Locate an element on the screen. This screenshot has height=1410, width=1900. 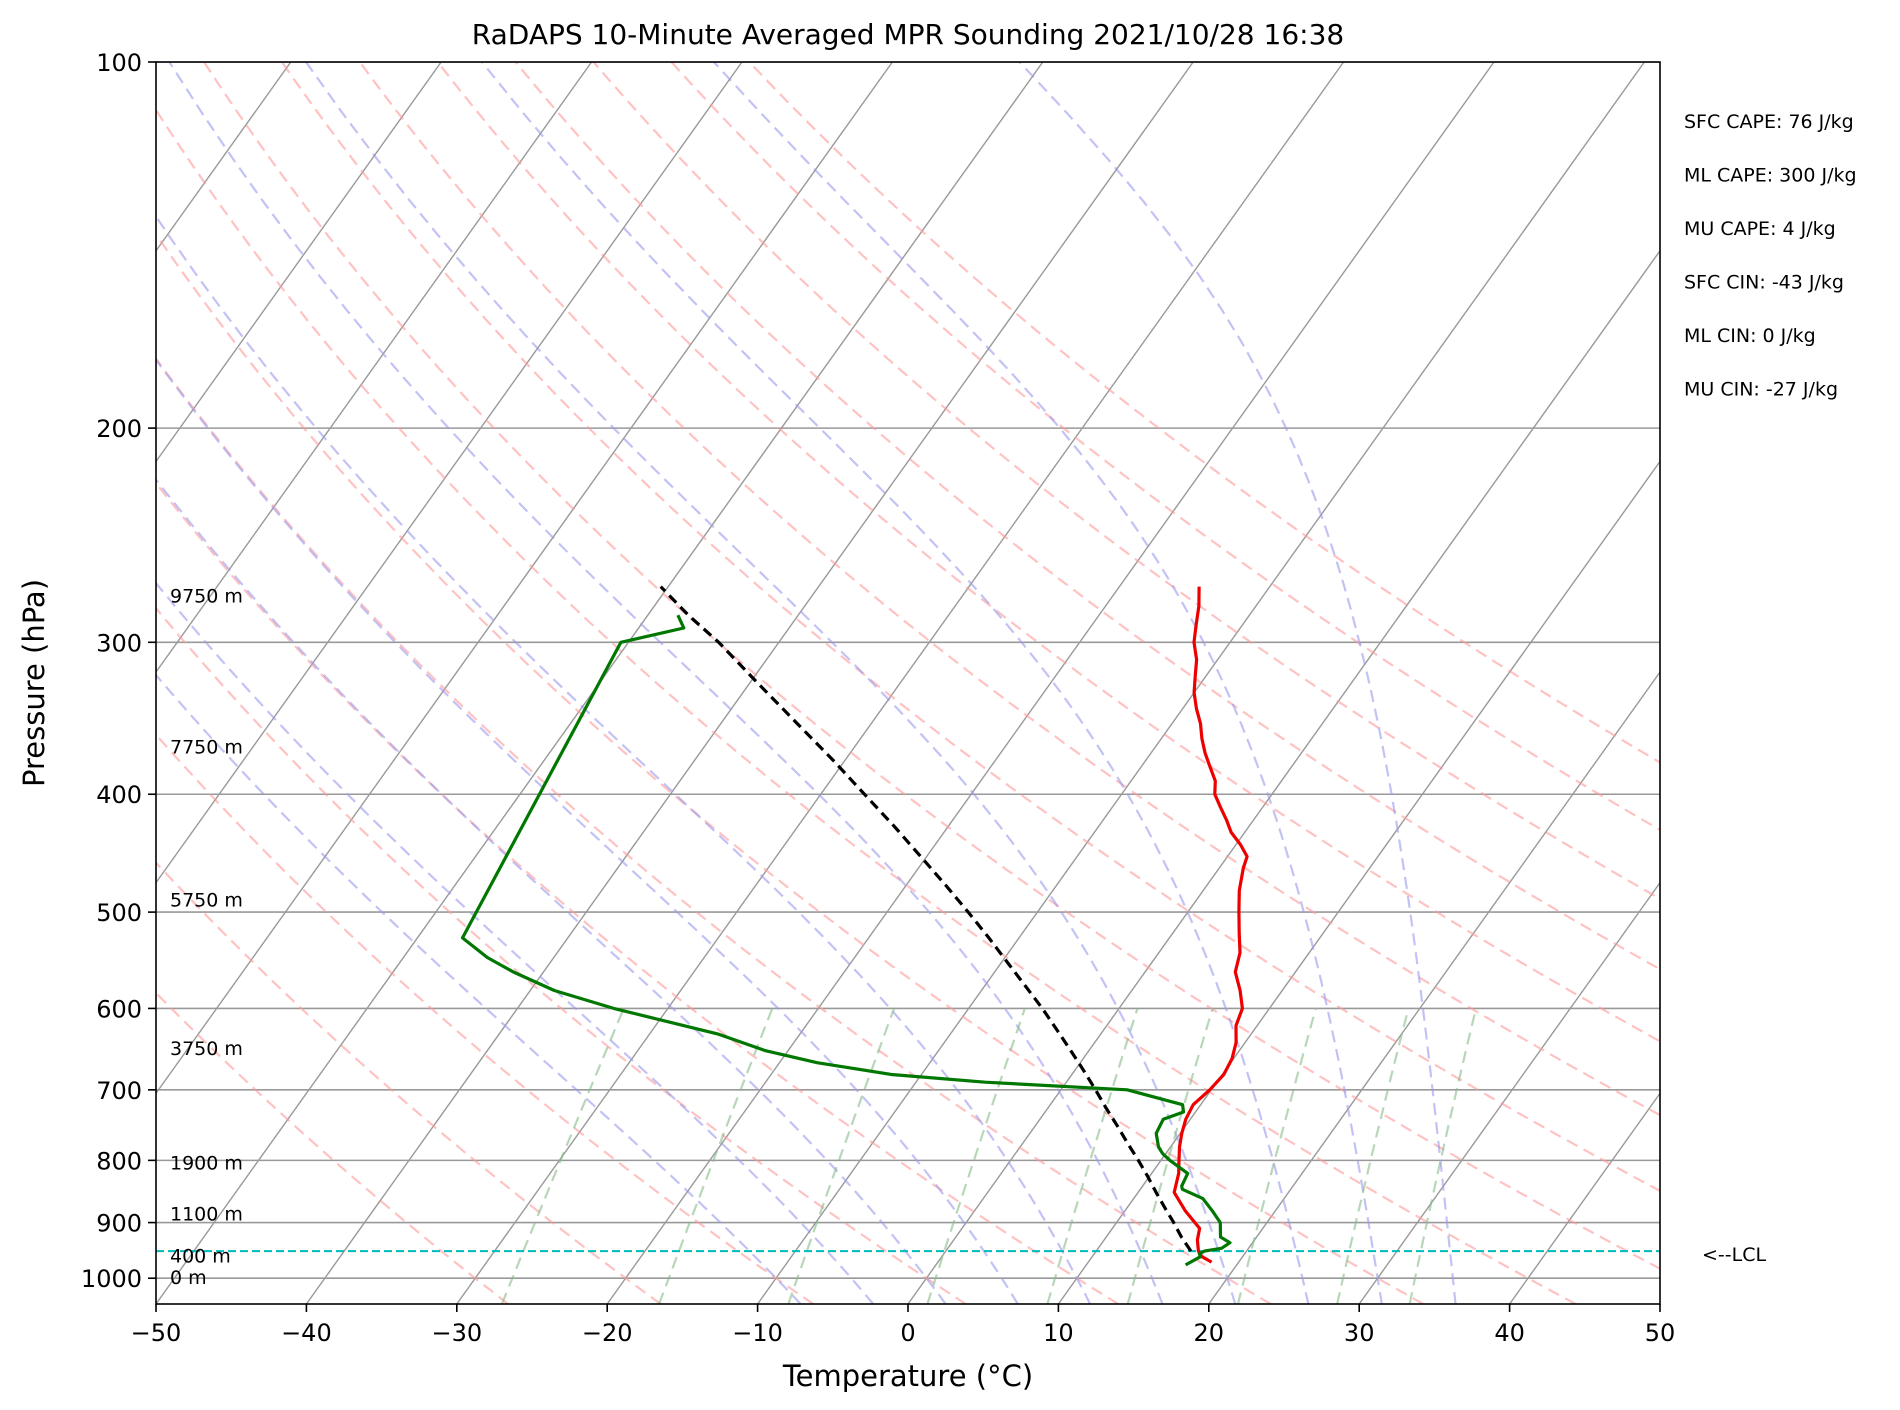
y-tick-label: 200 is located at coordinates (119, 429).